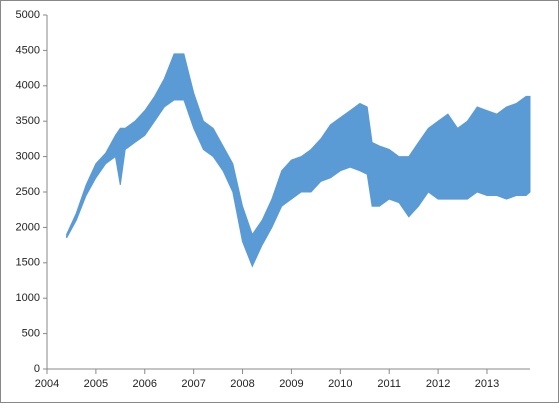 Image resolution: width=559 pixels, height=403 pixels. I want to click on x-tick-label: 2007, so click(193, 384).